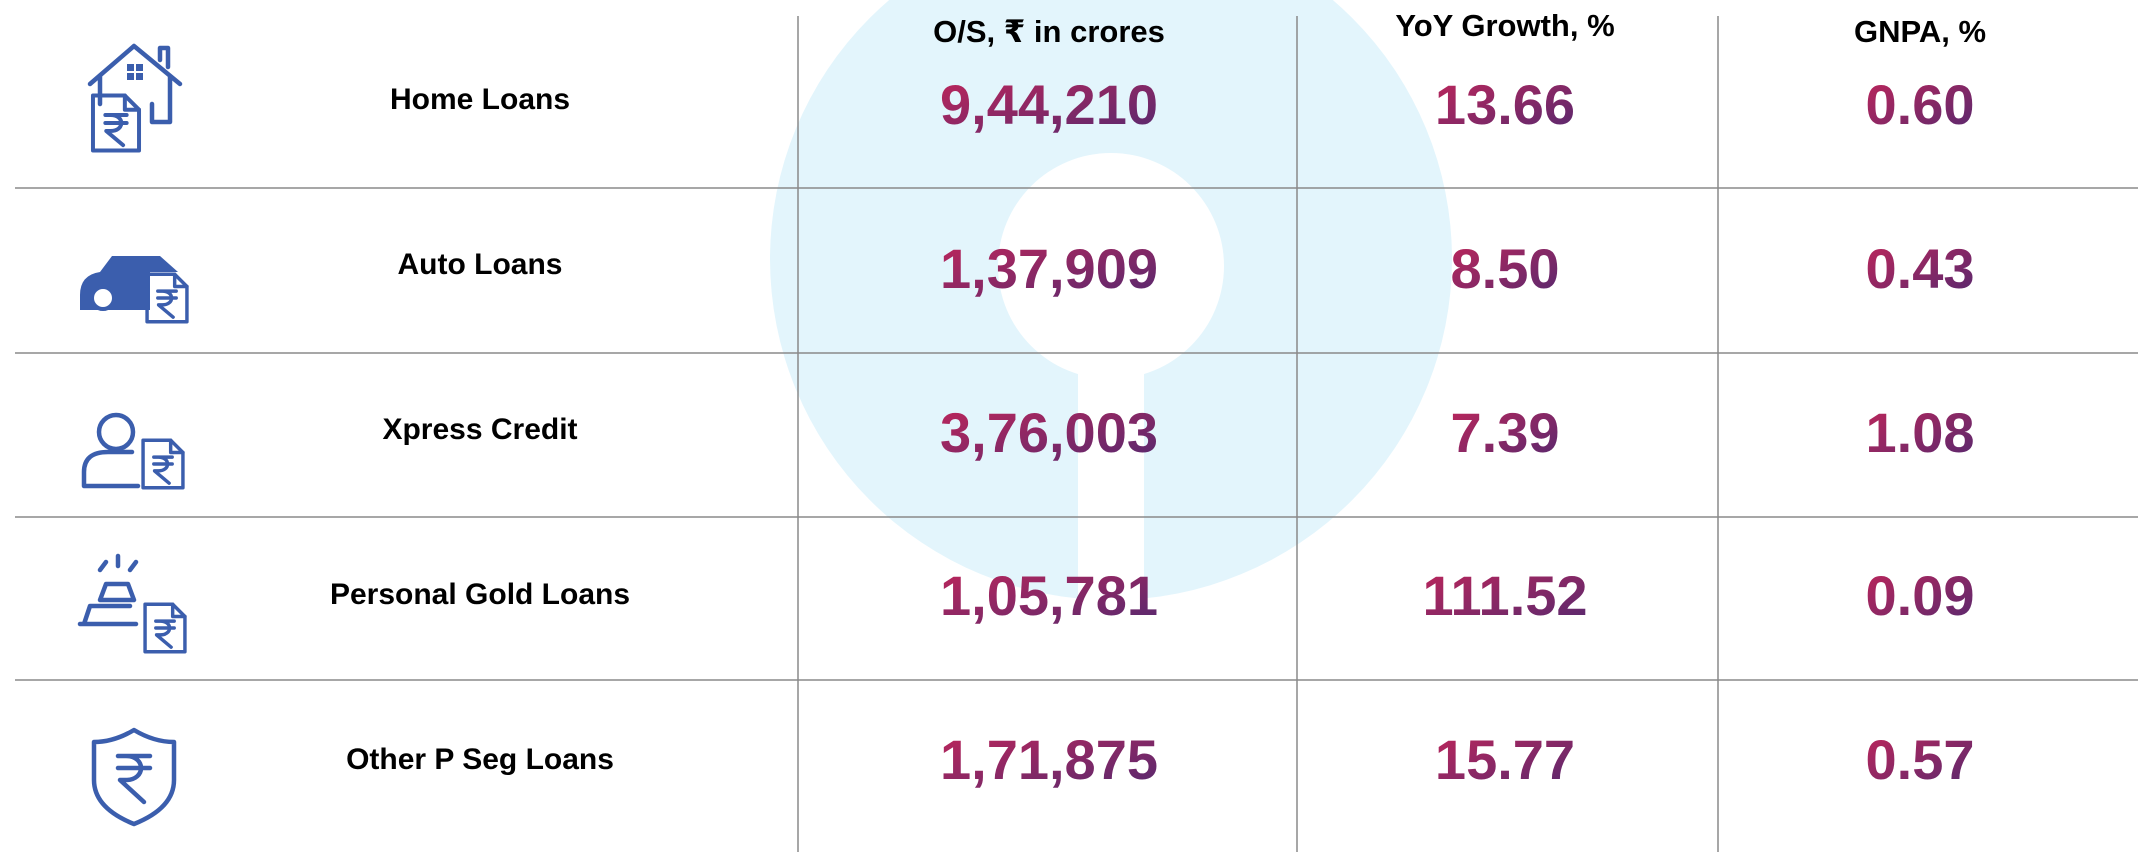  What do you see at coordinates (133, 451) in the screenshot?
I see `person-icon` at bounding box center [133, 451].